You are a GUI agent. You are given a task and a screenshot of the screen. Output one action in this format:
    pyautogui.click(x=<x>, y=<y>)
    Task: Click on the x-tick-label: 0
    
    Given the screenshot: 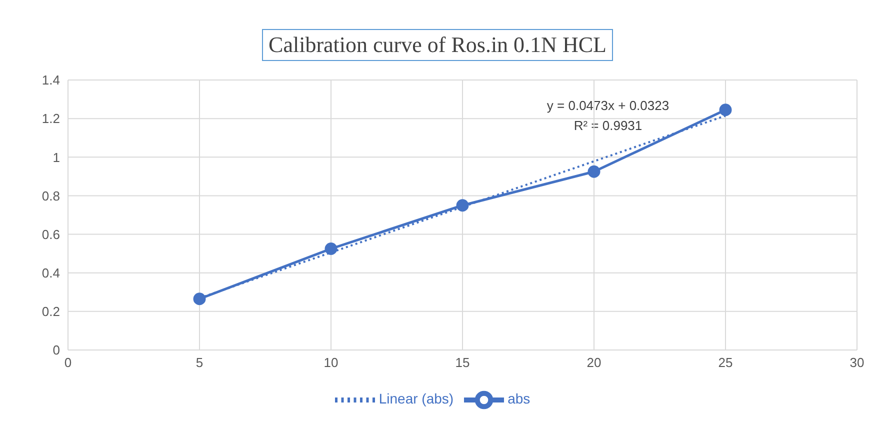 What is the action you would take?
    pyautogui.click(x=68, y=362)
    